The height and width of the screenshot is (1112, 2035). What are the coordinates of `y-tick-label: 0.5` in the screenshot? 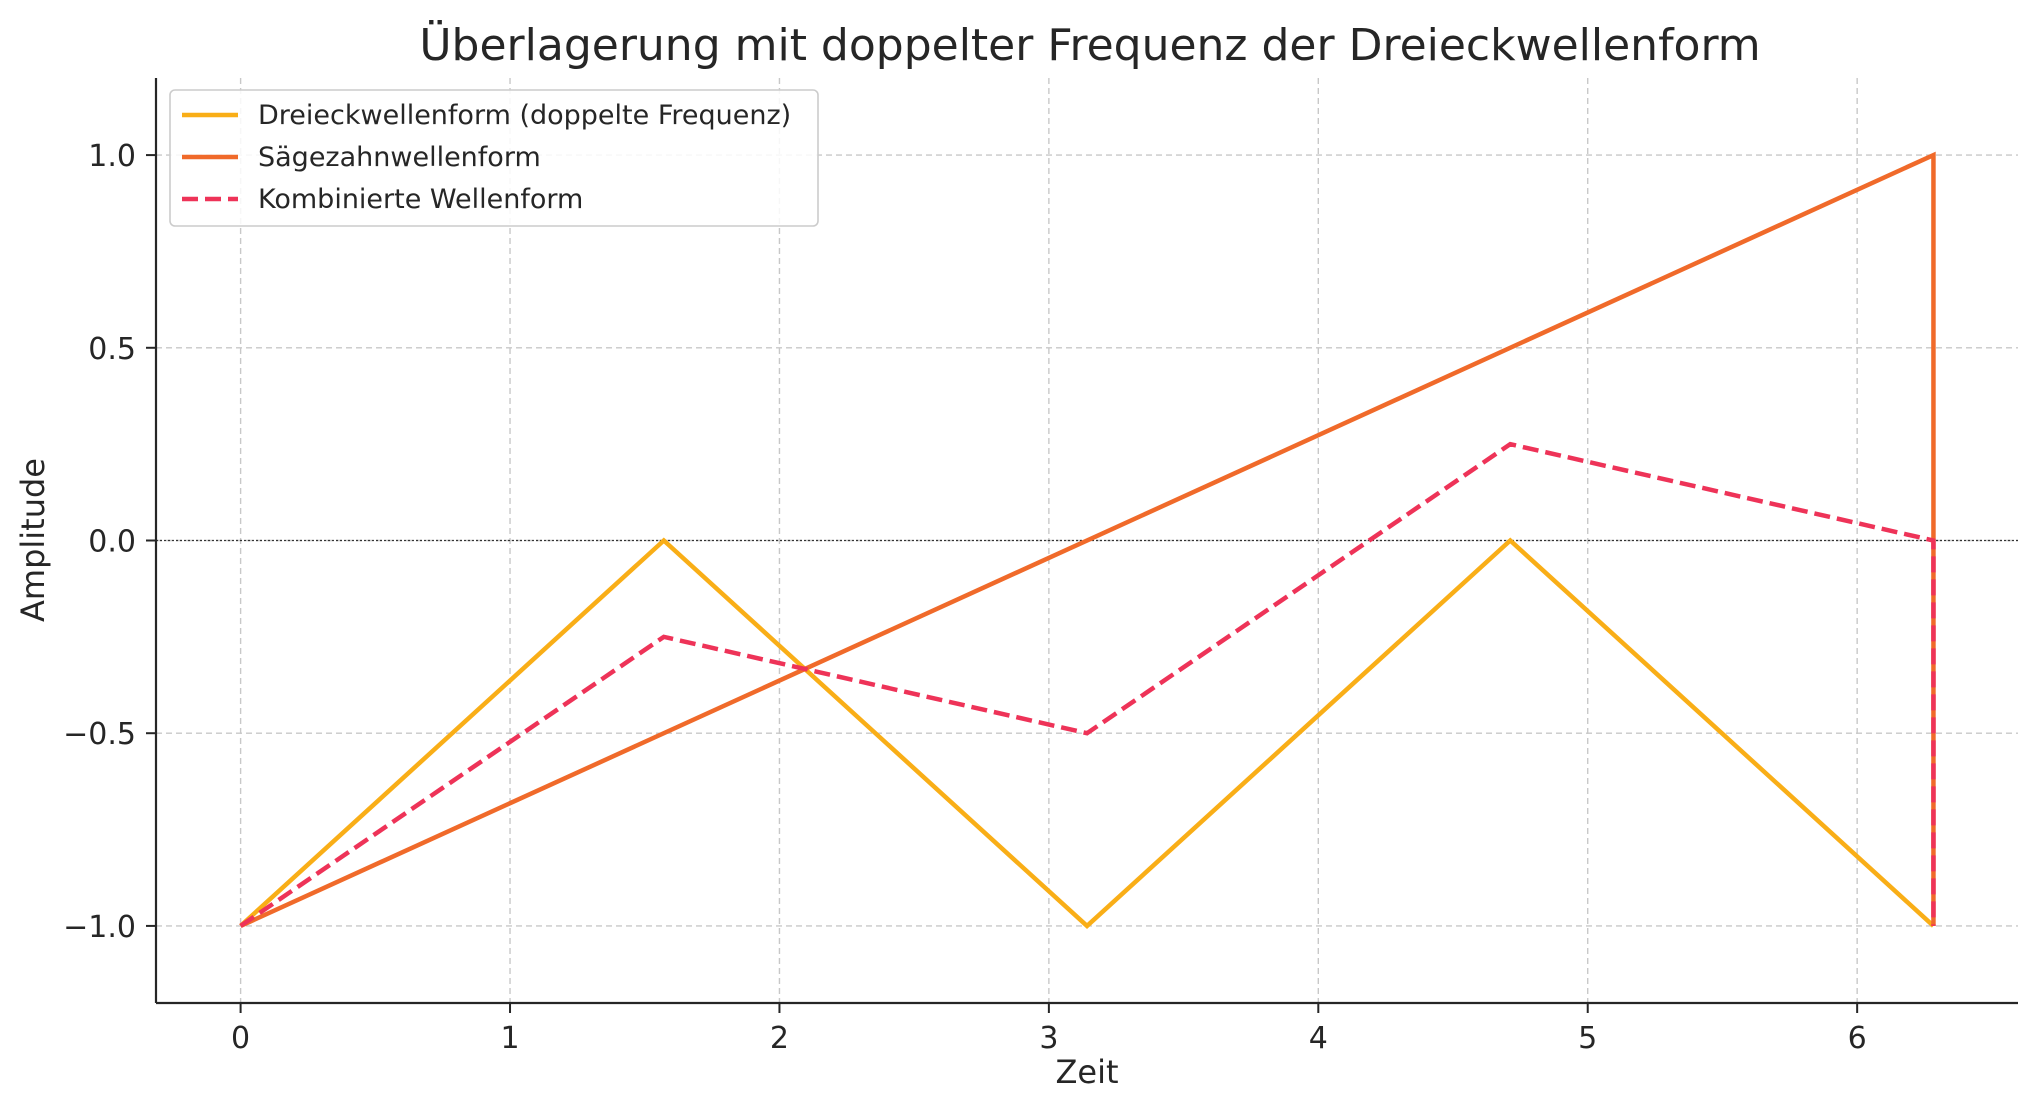 It's located at (112, 349).